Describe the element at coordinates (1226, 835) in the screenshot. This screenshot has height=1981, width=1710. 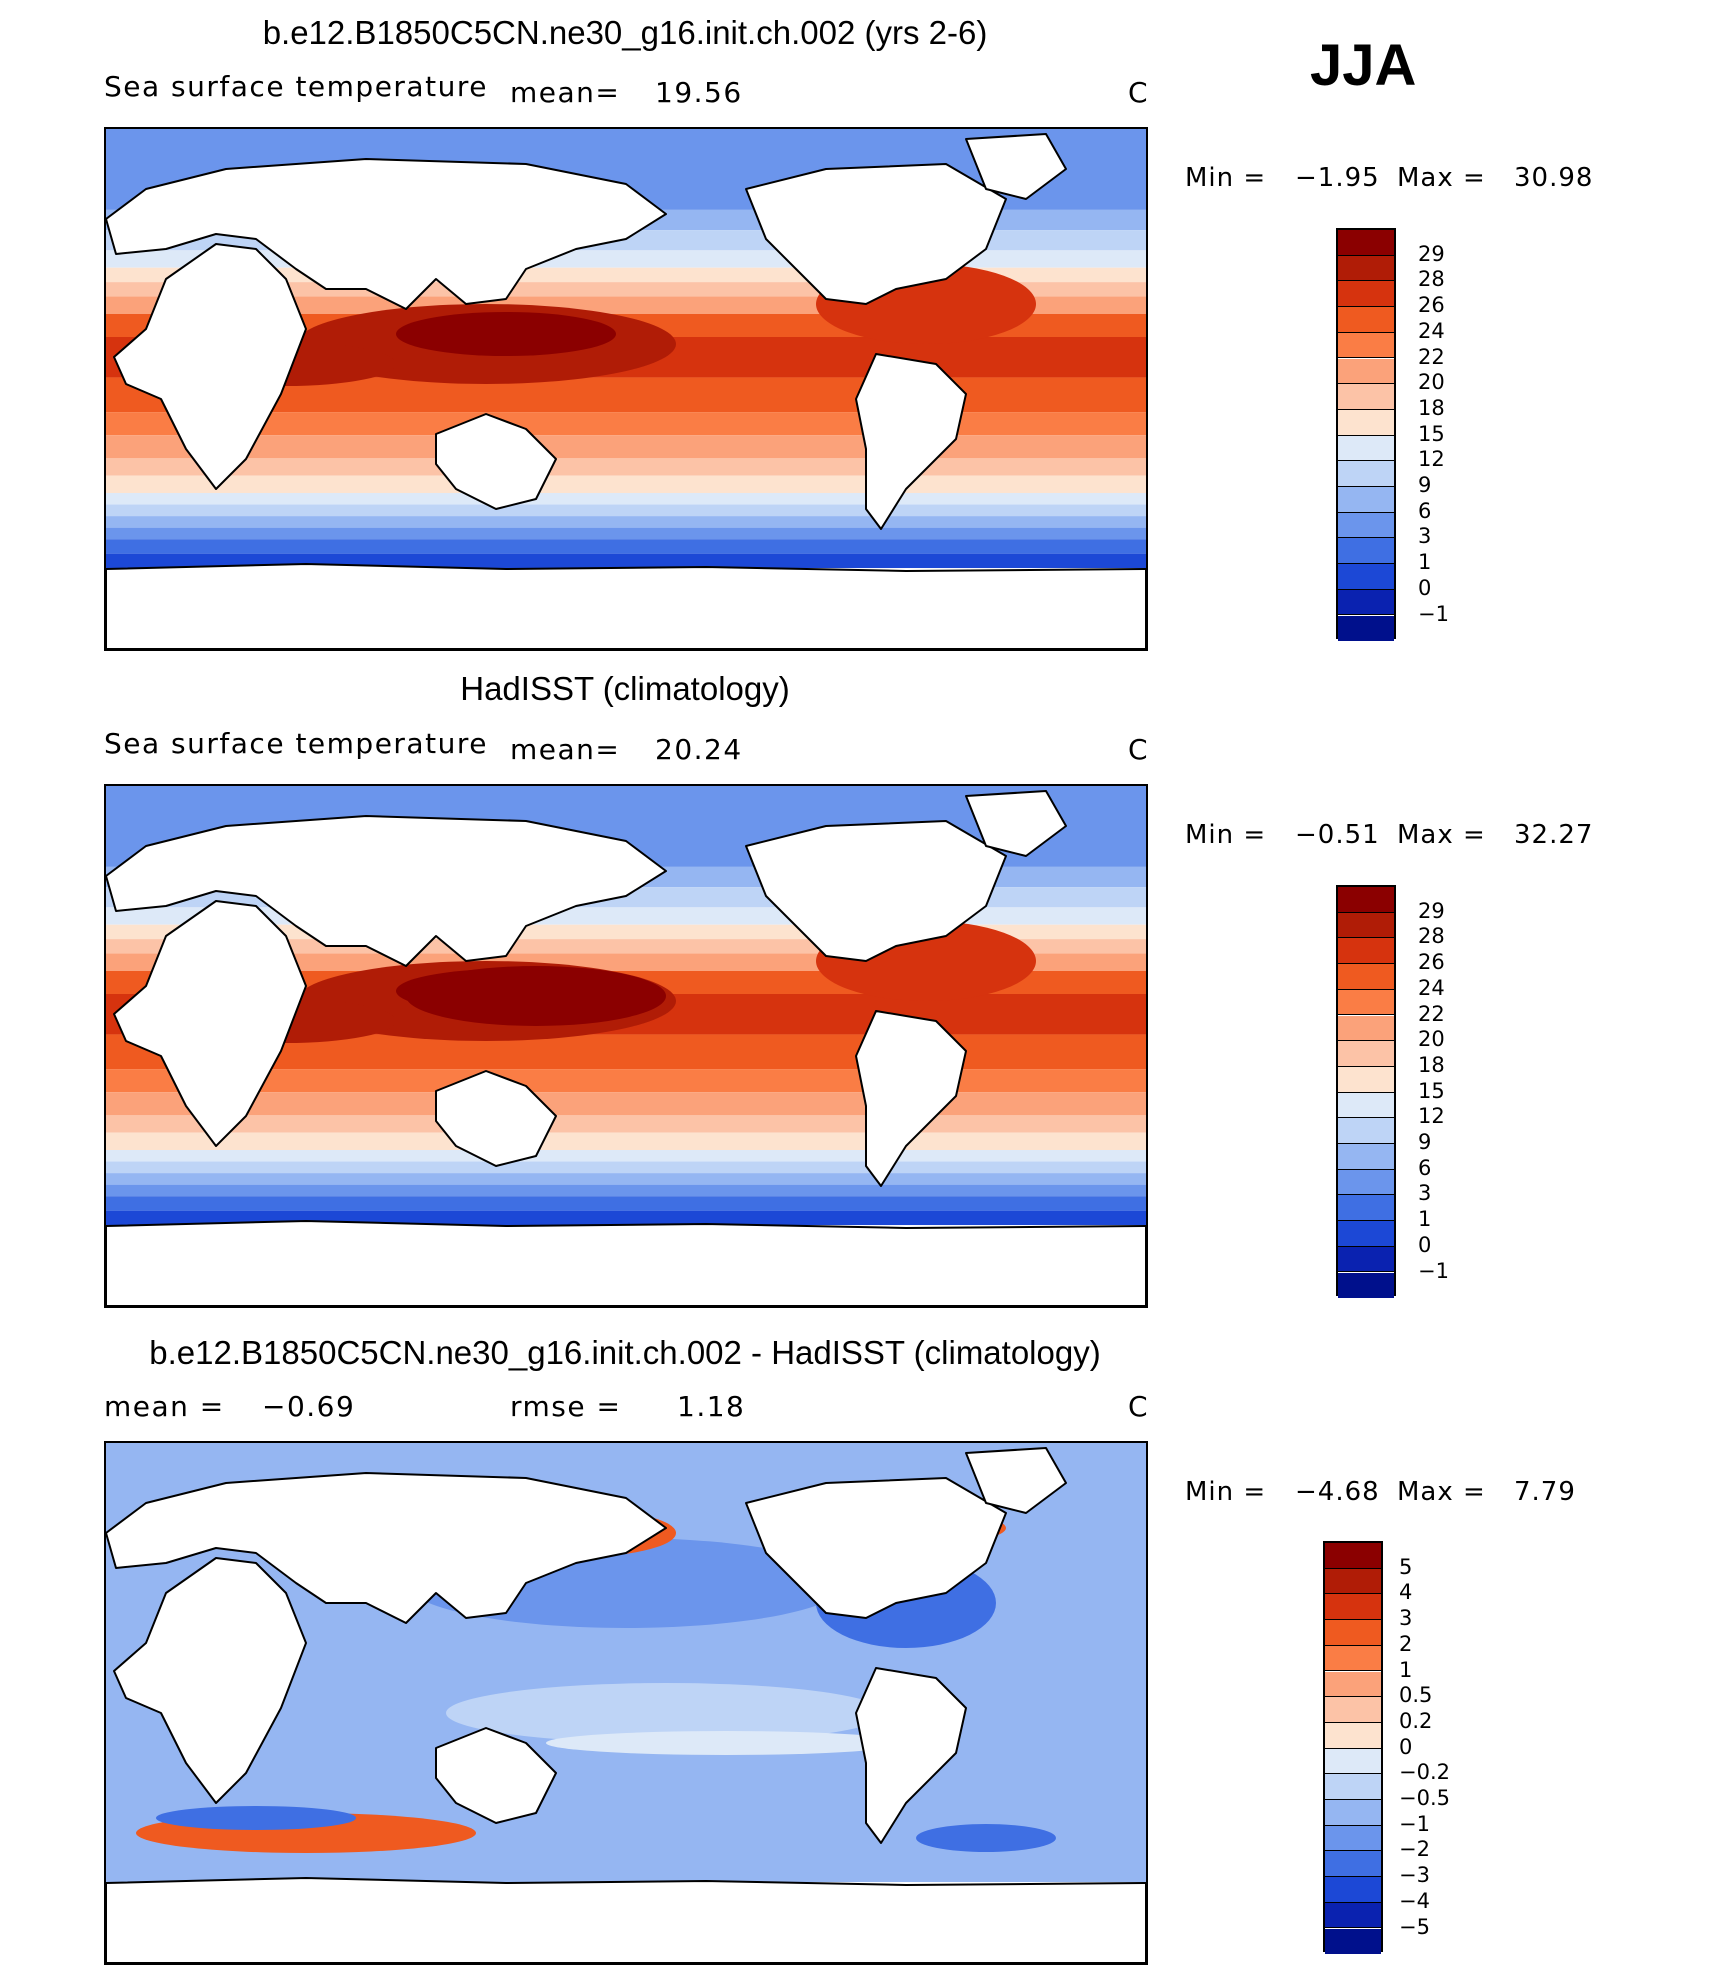
I see `panel-2-min-label: Min =` at that location.